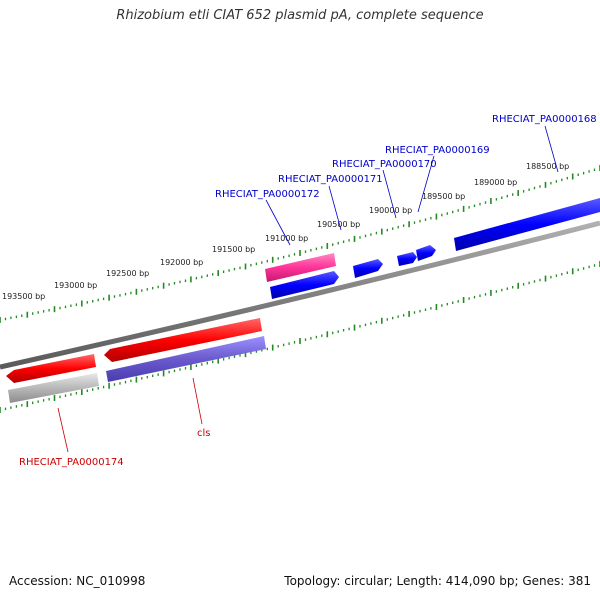  What do you see at coordinates (426, 184) in the screenshot?
I see `leader-line-rhe0000169` at bounding box center [426, 184].